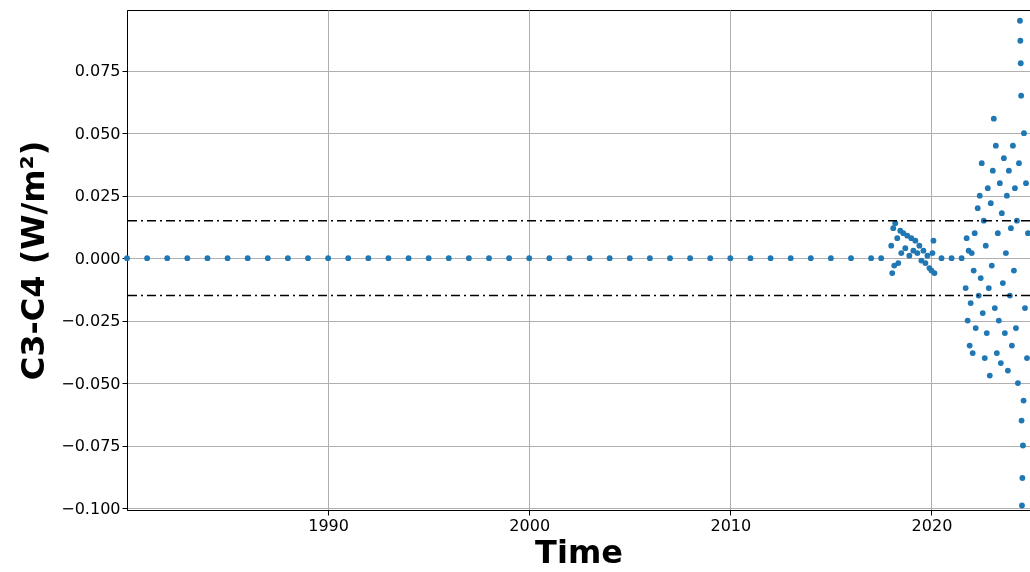 The height and width of the screenshot is (572, 1030). What do you see at coordinates (97, 133) in the screenshot?
I see `y-tick-label: 0.050` at bounding box center [97, 133].